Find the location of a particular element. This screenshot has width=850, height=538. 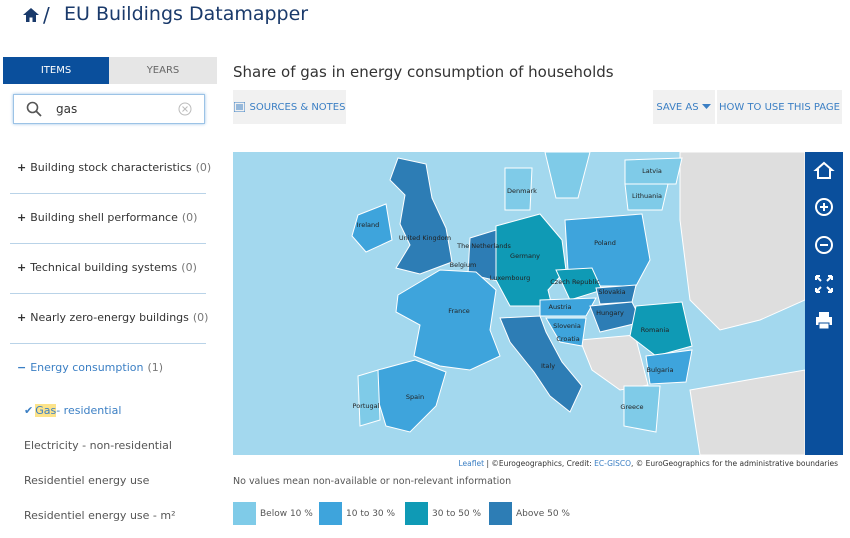

item: Electricity - non-residential is located at coordinates (98, 445).